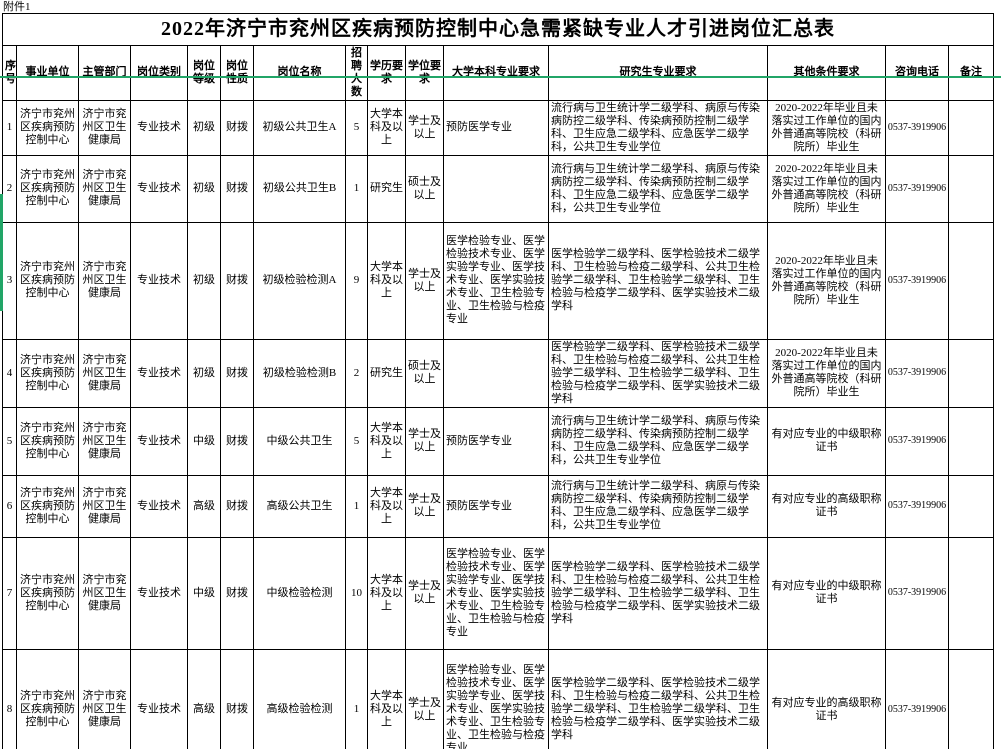 This screenshot has height=749, width=1001. What do you see at coordinates (9, 593) in the screenshot?
I see `cell-seq: 7` at bounding box center [9, 593].